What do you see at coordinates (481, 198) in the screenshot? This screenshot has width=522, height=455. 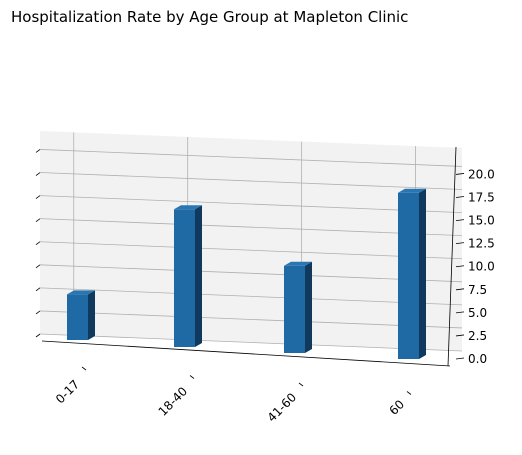 I see `y-tick-label: 17.5` at bounding box center [481, 198].